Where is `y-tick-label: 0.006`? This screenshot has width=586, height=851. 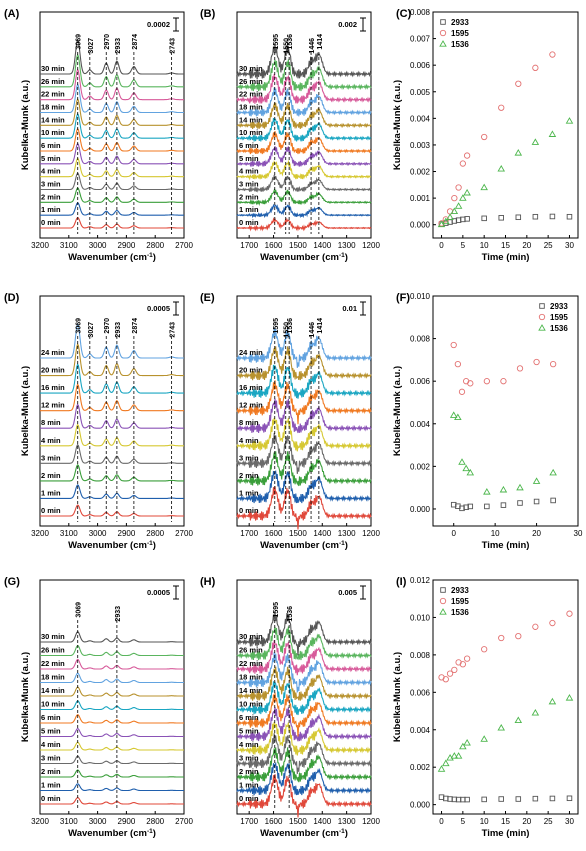 y-tick-label: 0.006 is located at coordinates (420, 692).